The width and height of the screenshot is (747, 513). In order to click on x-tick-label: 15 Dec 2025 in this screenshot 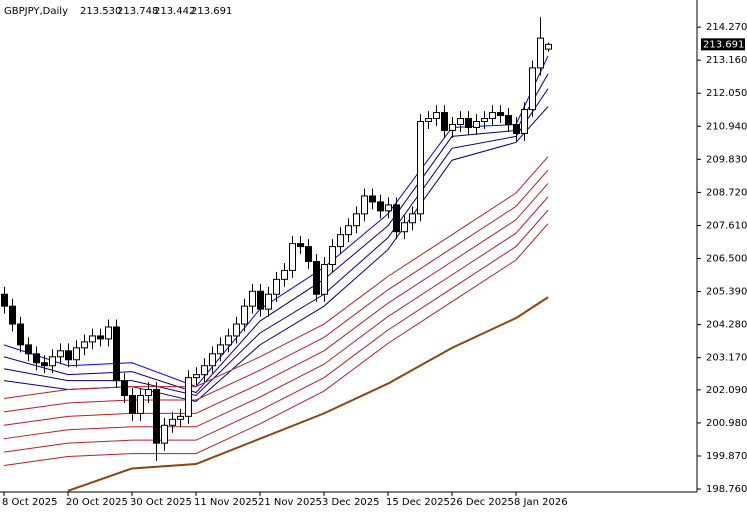, I will do `click(418, 502)`.